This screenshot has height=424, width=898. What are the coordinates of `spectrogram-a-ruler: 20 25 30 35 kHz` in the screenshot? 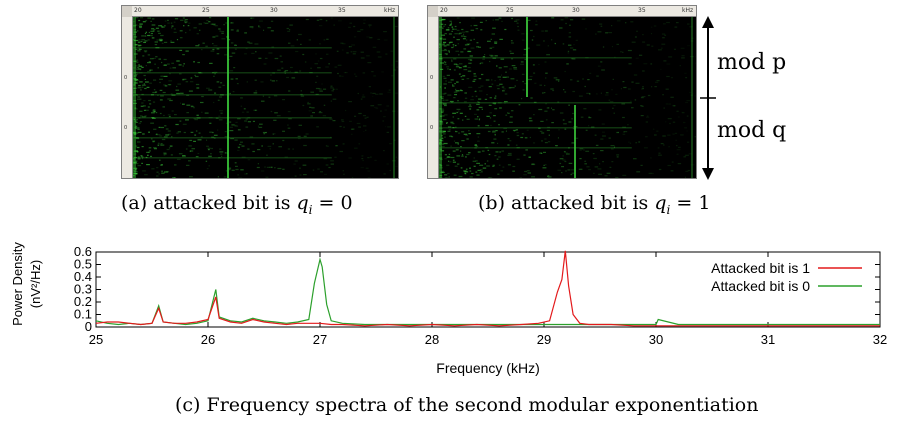 It's located at (265, 11).